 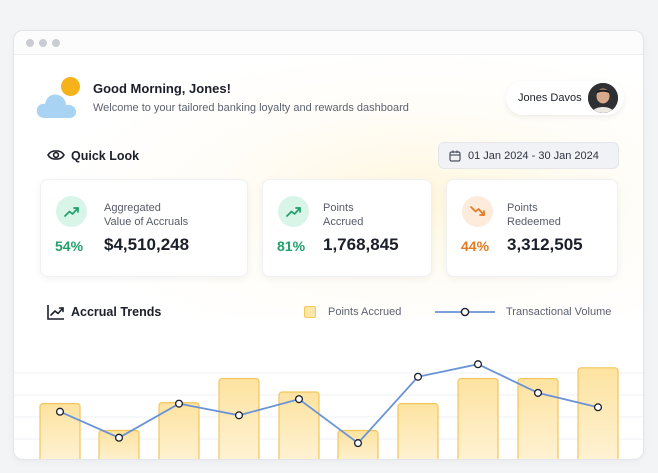 I want to click on card-percent: 81%, so click(x=291, y=246).